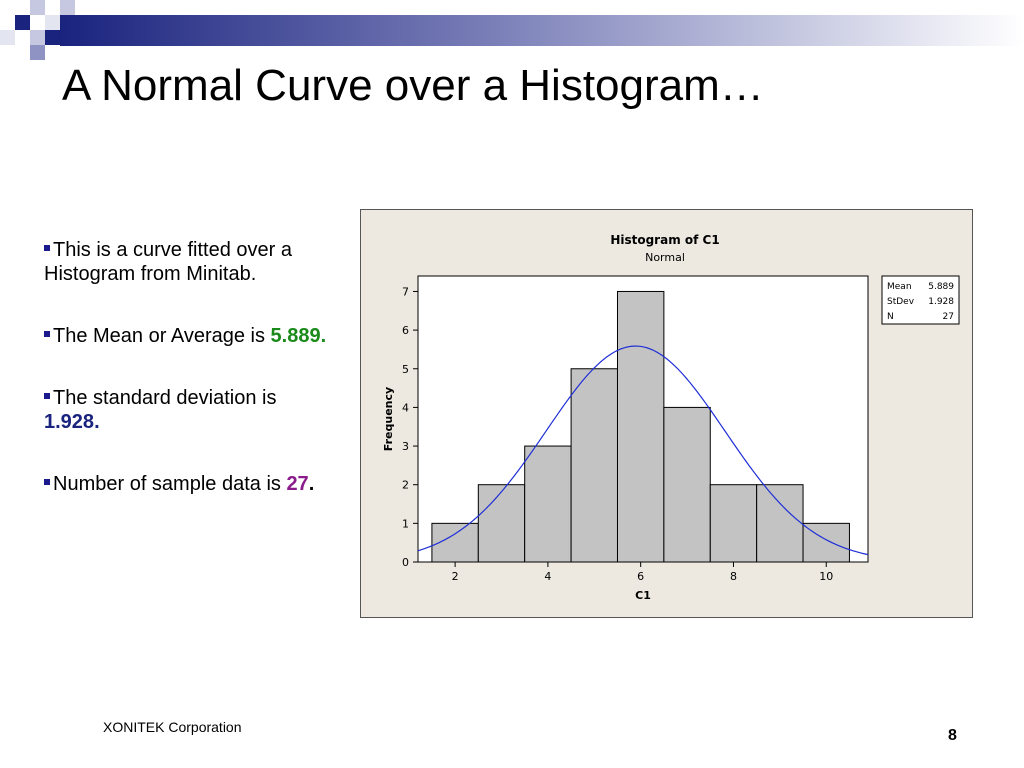 This screenshot has width=1024, height=768. I want to click on stats-value: 5.889, so click(941, 287).